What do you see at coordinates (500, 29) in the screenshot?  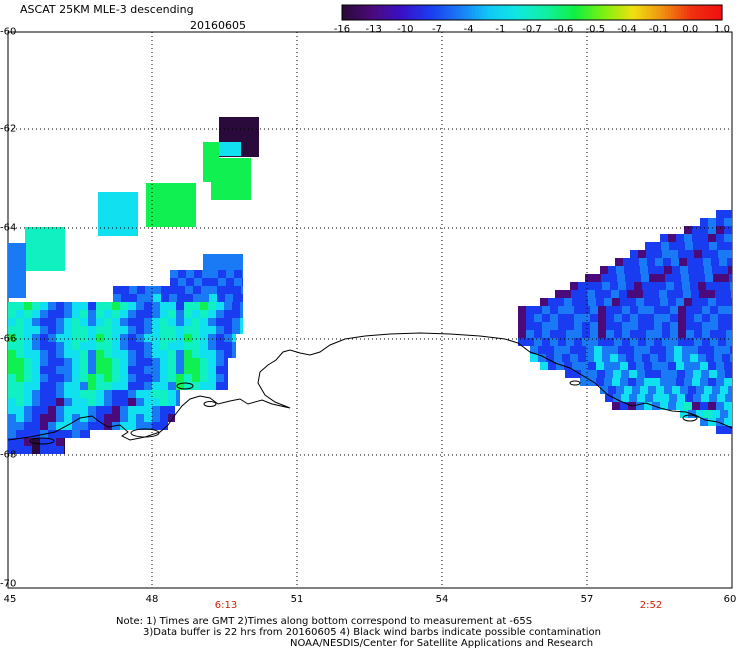 I see `colorbar-tick-label: -1` at bounding box center [500, 29].